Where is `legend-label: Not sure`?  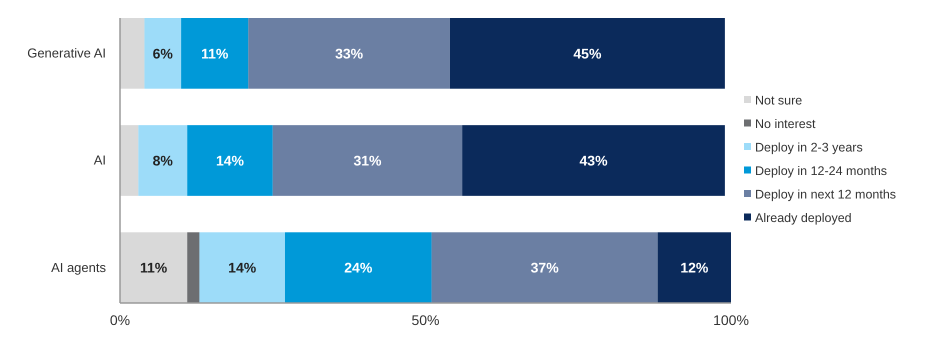 legend-label: Not sure is located at coordinates (778, 100).